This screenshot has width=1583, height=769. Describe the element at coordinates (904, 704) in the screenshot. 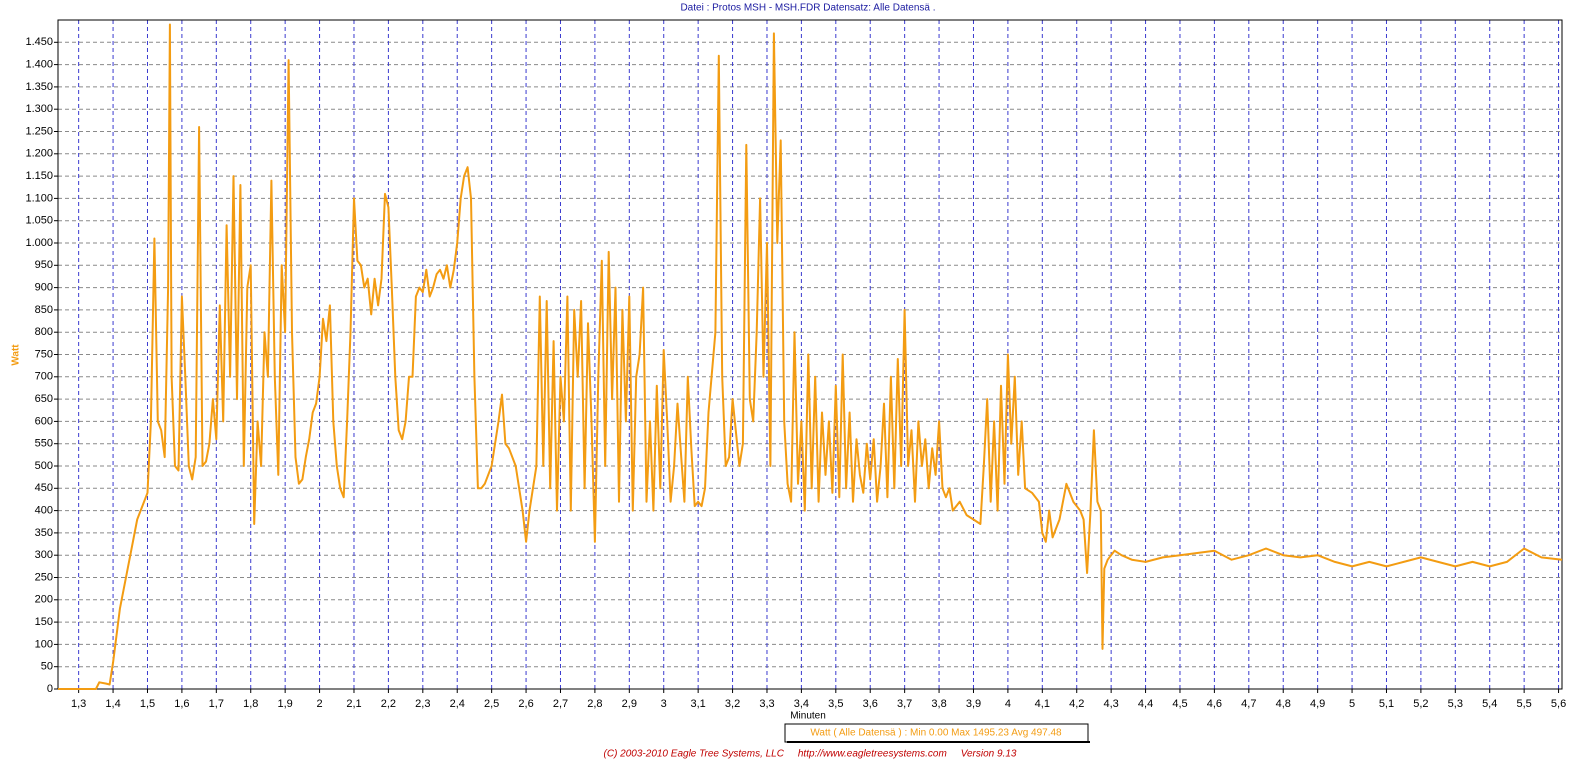

I see `x-tick-label: 3,7` at that location.